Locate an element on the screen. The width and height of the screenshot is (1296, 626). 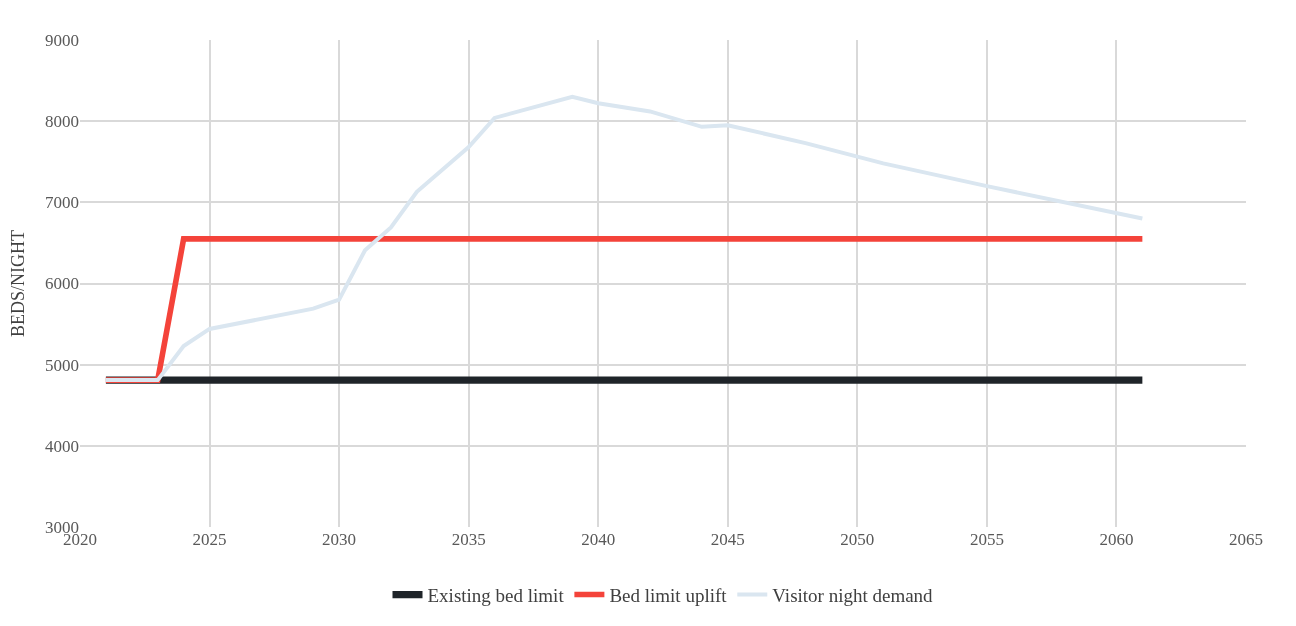
x-tick-label: 2040 is located at coordinates (598, 539).